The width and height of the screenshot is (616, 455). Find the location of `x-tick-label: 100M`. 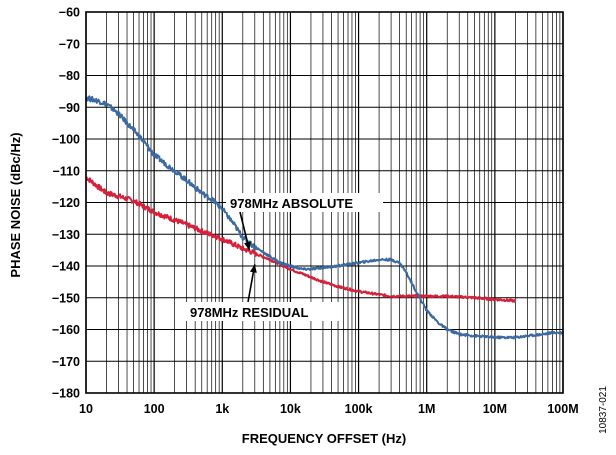

x-tick-label: 100M is located at coordinates (562, 409).